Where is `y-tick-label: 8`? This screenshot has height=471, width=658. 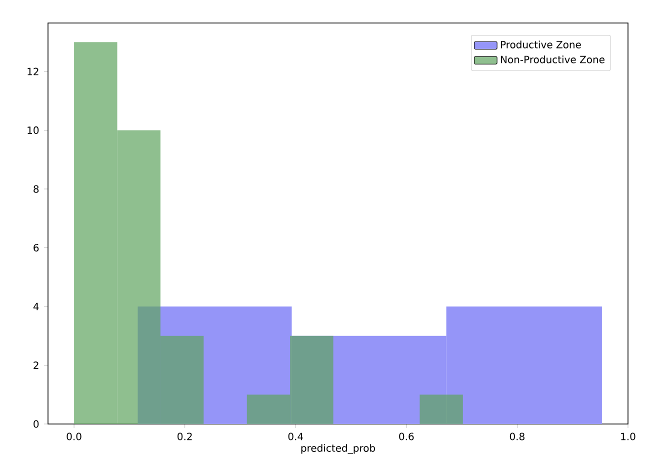 y-tick-label: 8 is located at coordinates (36, 189).